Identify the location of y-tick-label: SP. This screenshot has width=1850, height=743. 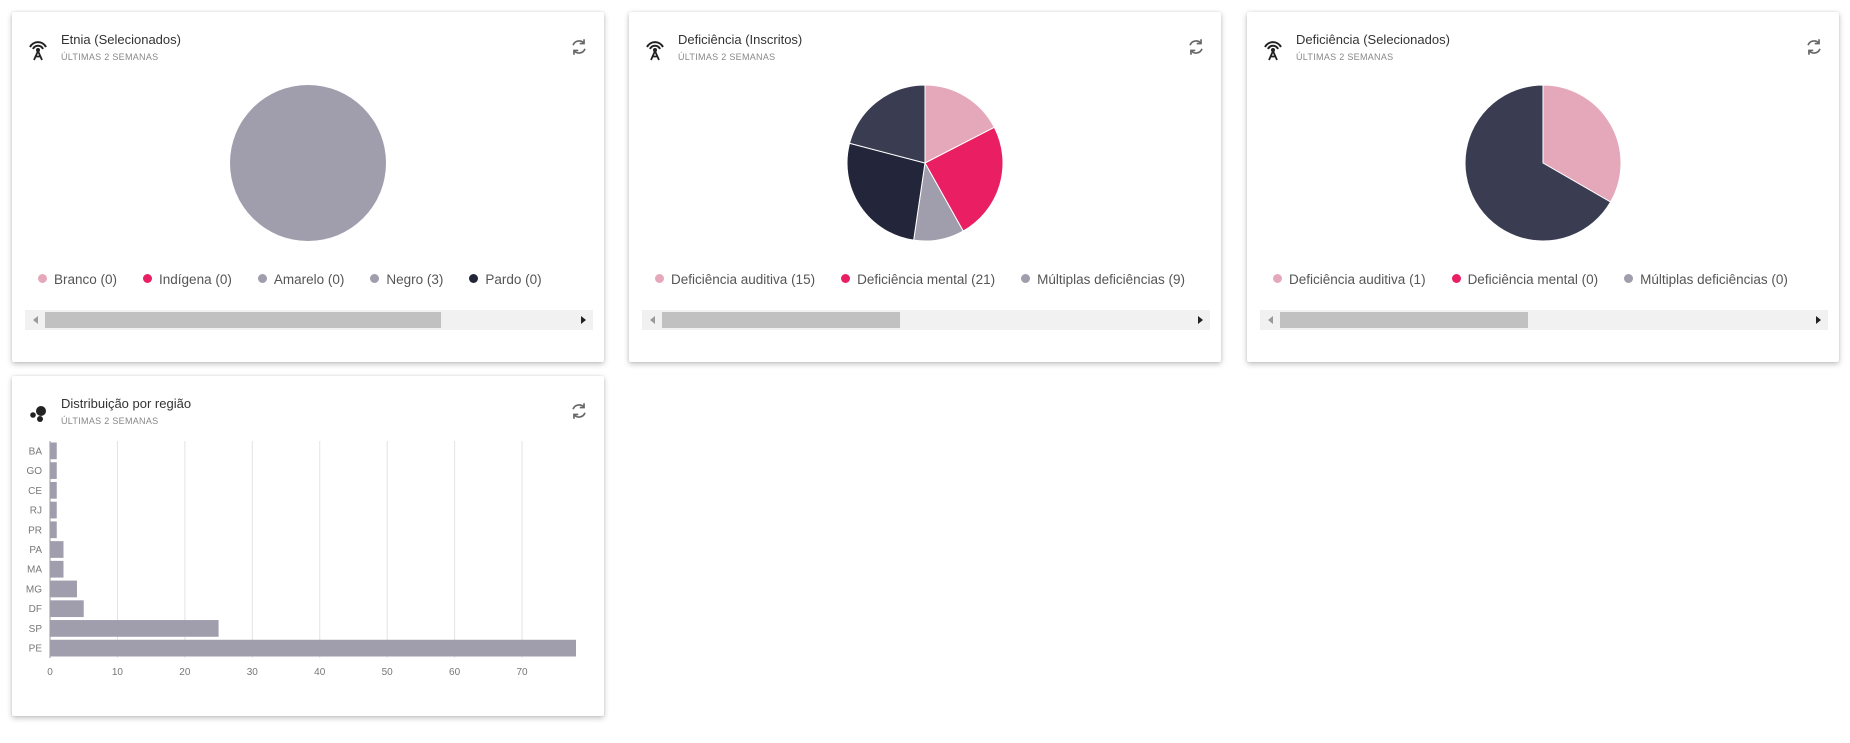
(36, 629).